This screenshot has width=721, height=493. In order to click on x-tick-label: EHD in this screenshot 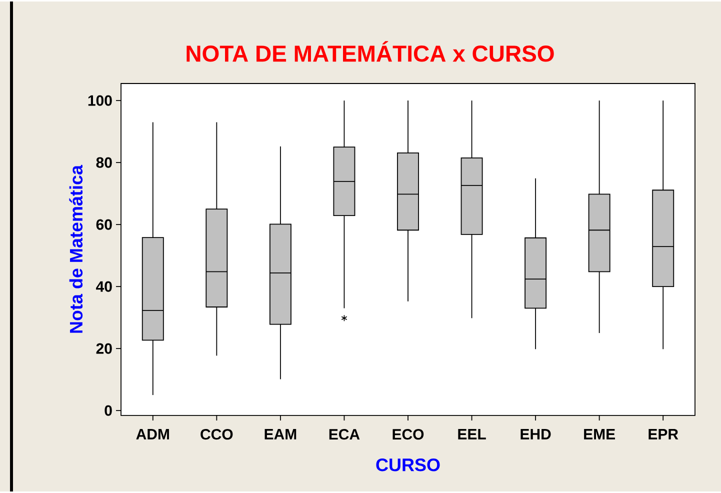, I will do `click(535, 434)`.